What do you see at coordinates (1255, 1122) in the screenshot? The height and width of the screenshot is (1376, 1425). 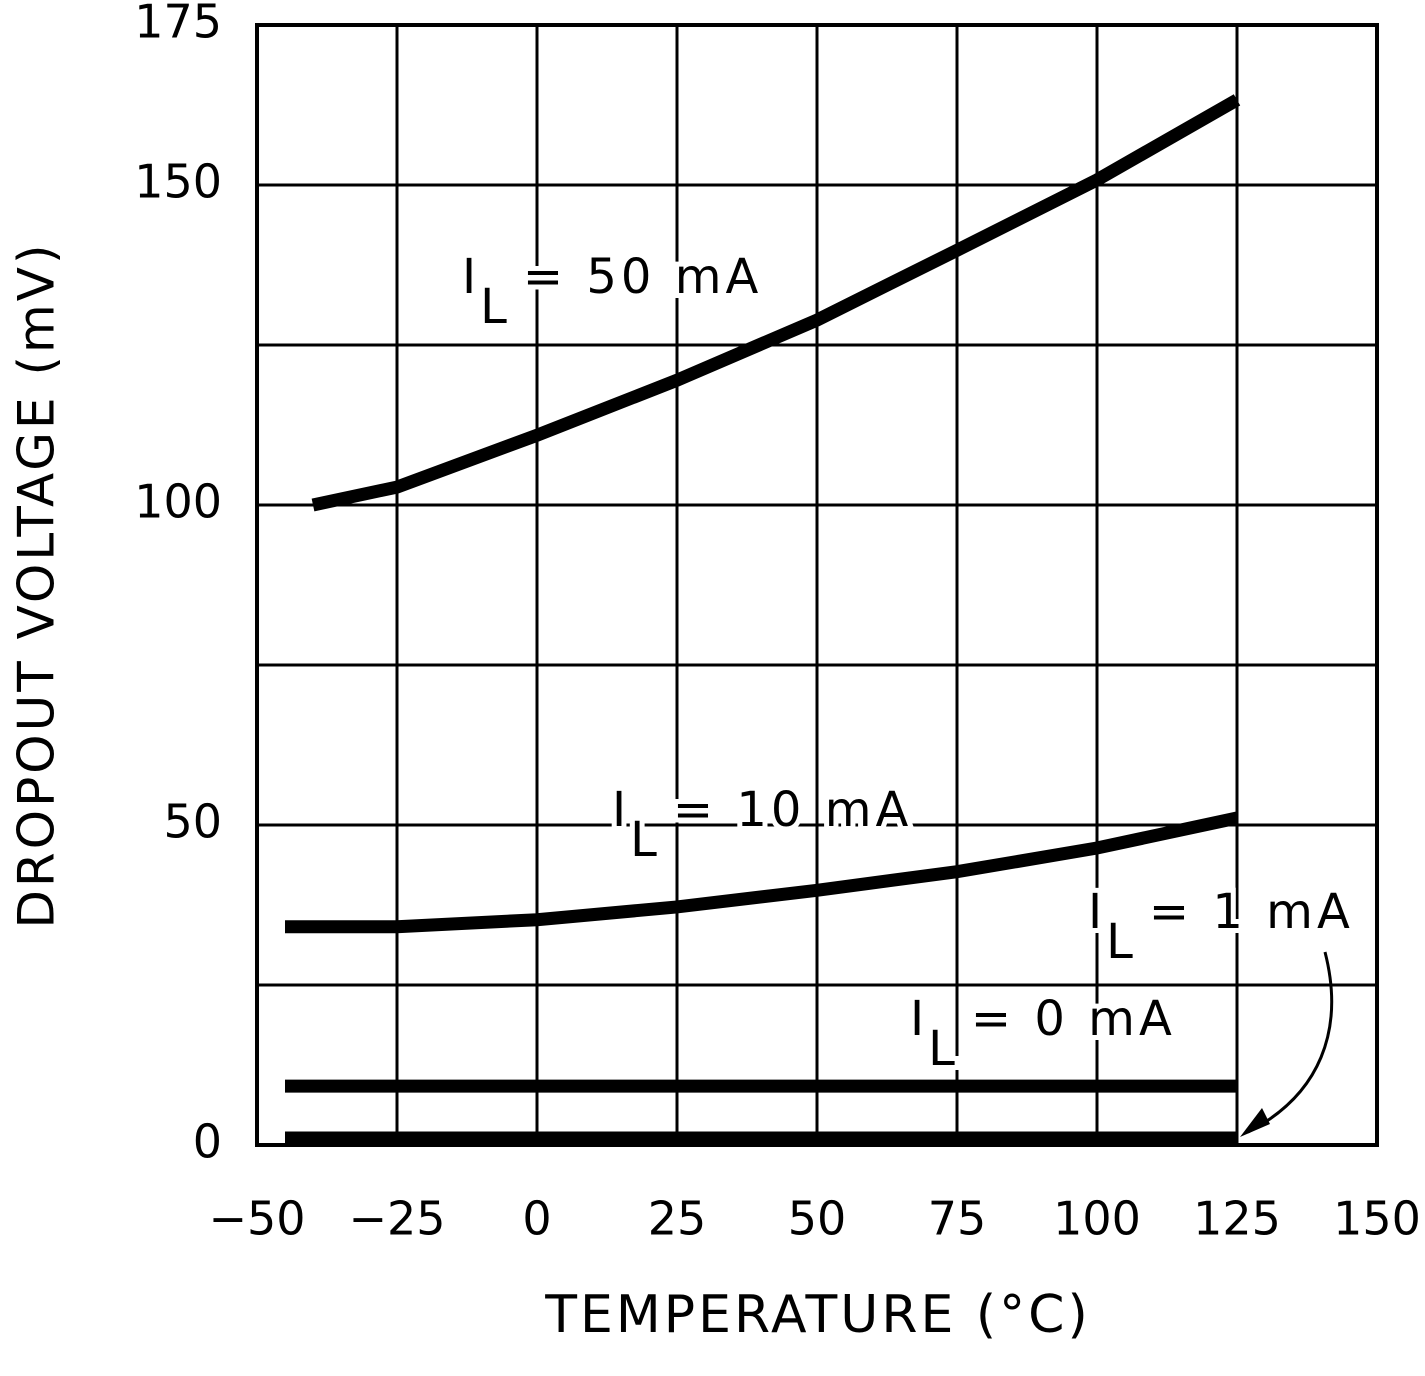 I see `arrow-head` at bounding box center [1255, 1122].